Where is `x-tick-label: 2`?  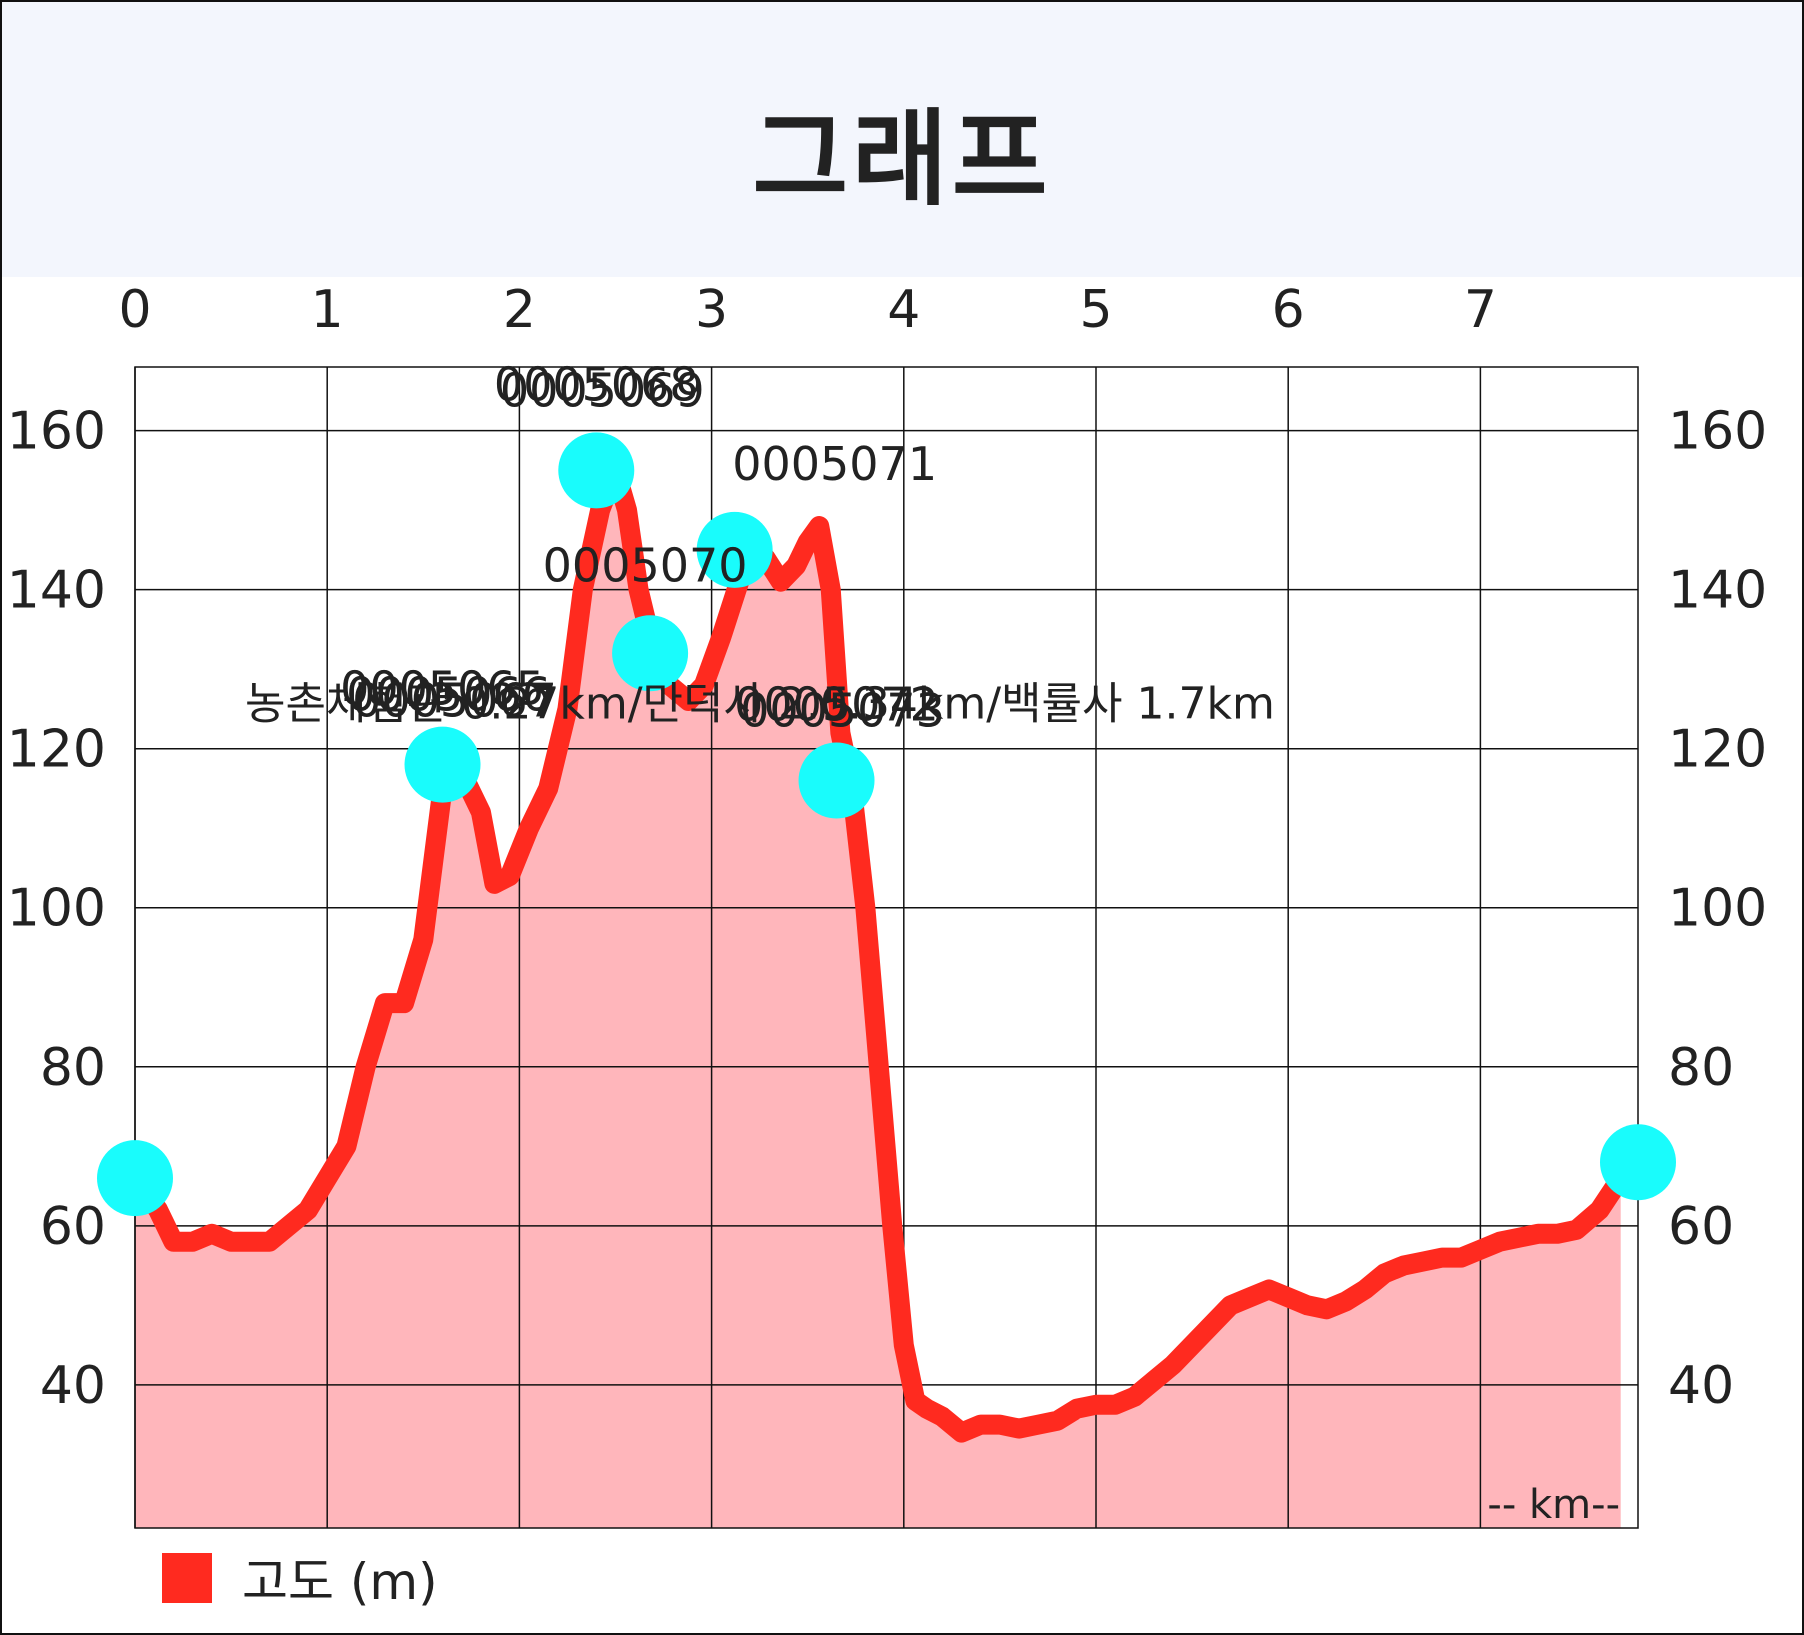
x-tick-label: 2 is located at coordinates (519, 310).